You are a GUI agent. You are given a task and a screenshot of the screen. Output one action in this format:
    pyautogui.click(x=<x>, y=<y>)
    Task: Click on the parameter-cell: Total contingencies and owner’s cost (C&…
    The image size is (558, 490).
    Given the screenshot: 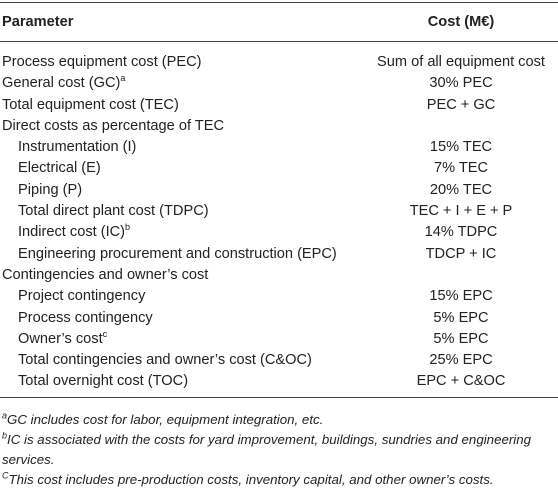 What is the action you would take?
    pyautogui.click(x=182, y=360)
    